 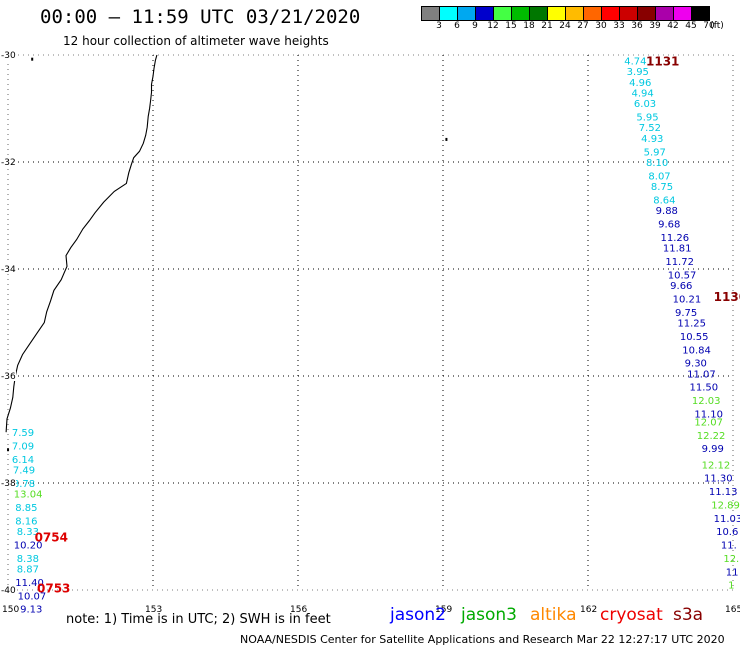 What do you see at coordinates (643, 93) in the screenshot?
I see `wave-height-value: 4.94` at bounding box center [643, 93].